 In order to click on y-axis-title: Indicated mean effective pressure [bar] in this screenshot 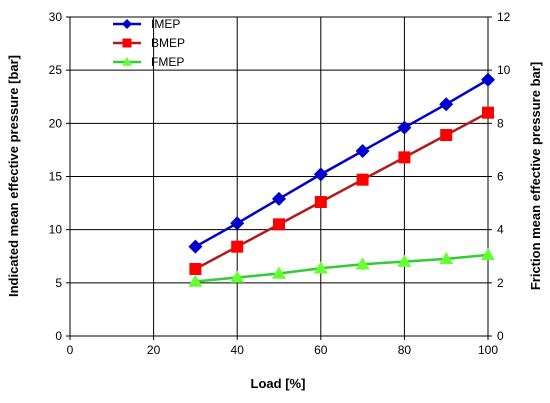, I will do `click(13, 176)`.